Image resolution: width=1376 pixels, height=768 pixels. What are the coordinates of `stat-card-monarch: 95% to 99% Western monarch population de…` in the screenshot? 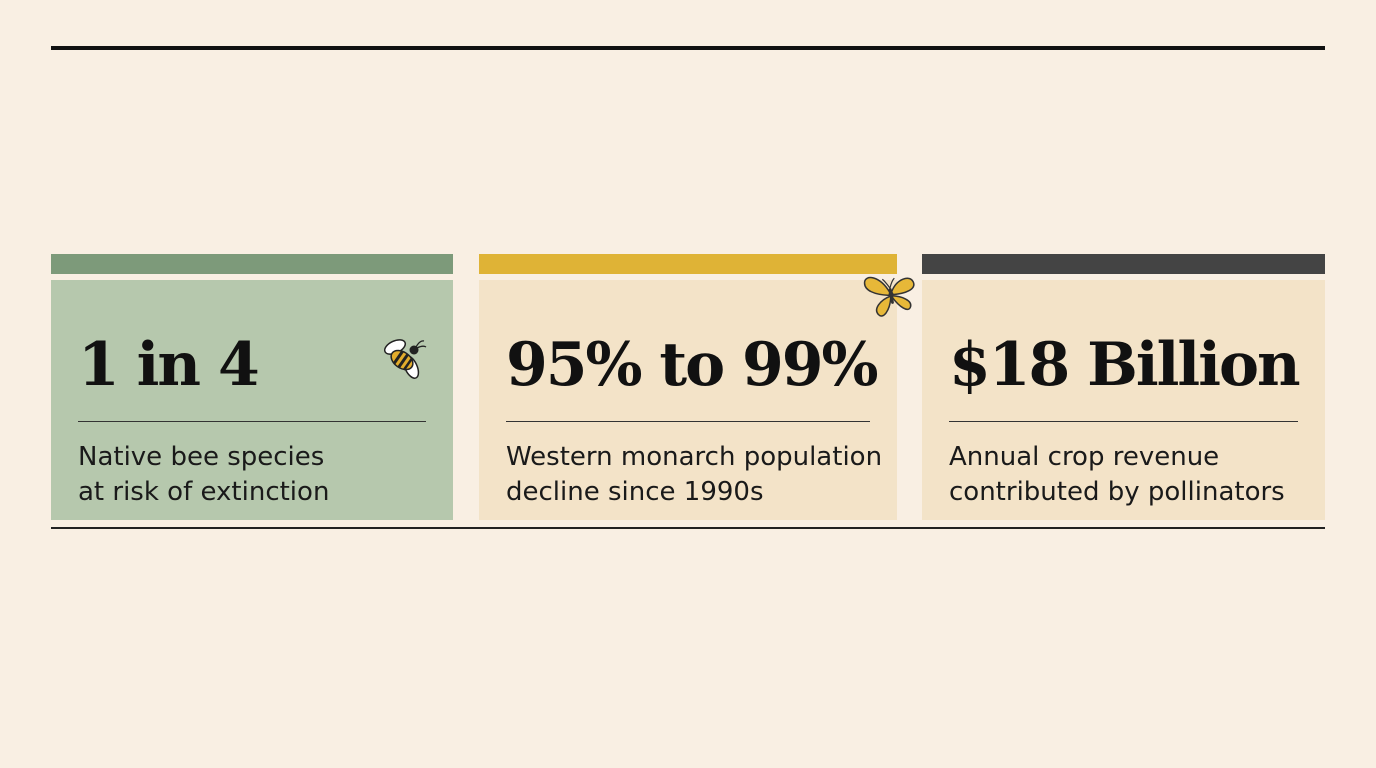 It's located at (697, 387).